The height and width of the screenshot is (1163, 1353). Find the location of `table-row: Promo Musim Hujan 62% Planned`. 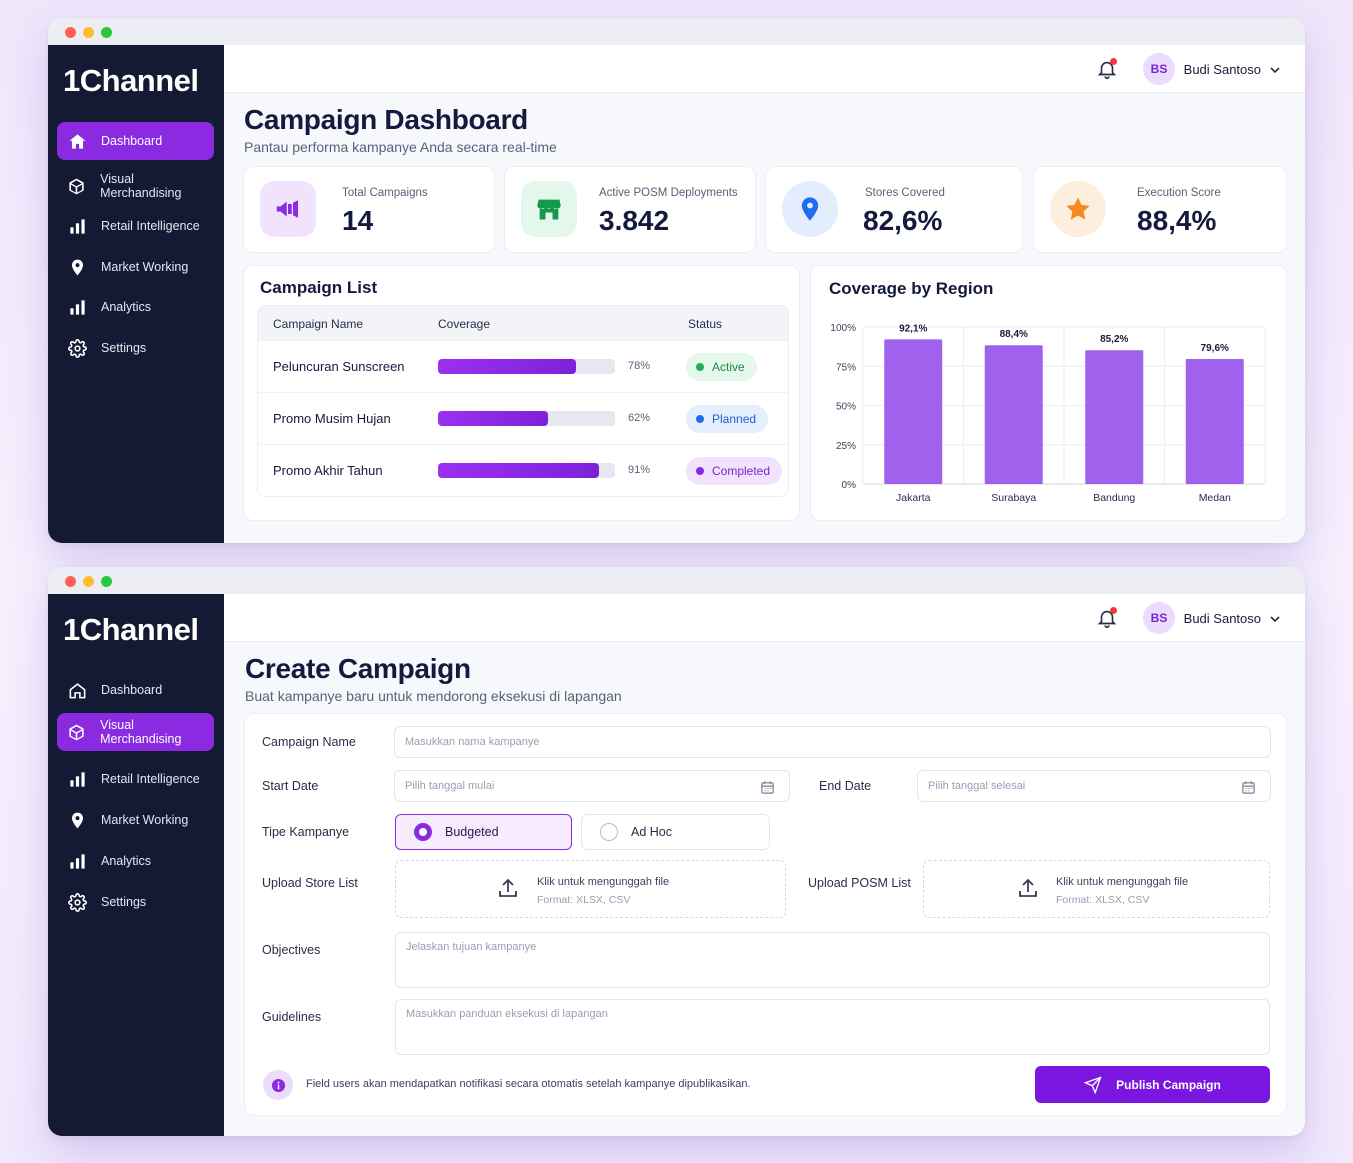

table-row: Promo Musim Hujan 62% Planned is located at coordinates (523, 418).